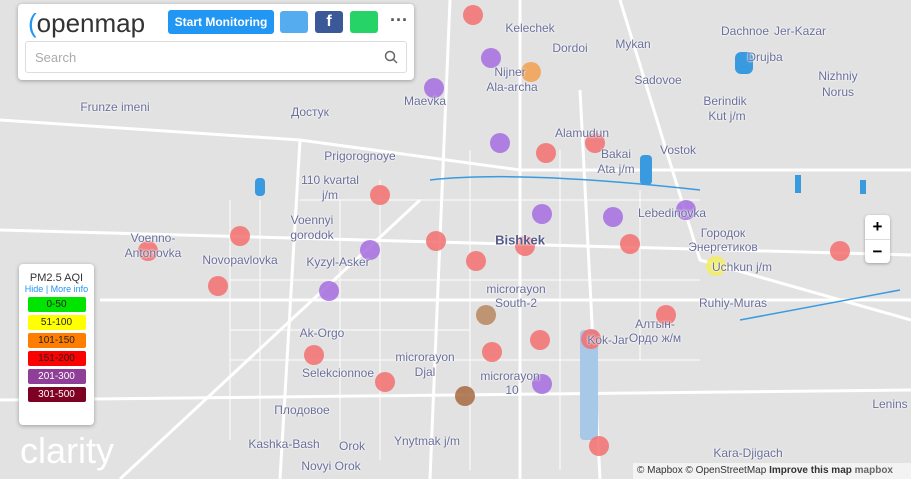 This screenshot has width=911, height=479. I want to click on zoom-out: −, so click(877, 251).